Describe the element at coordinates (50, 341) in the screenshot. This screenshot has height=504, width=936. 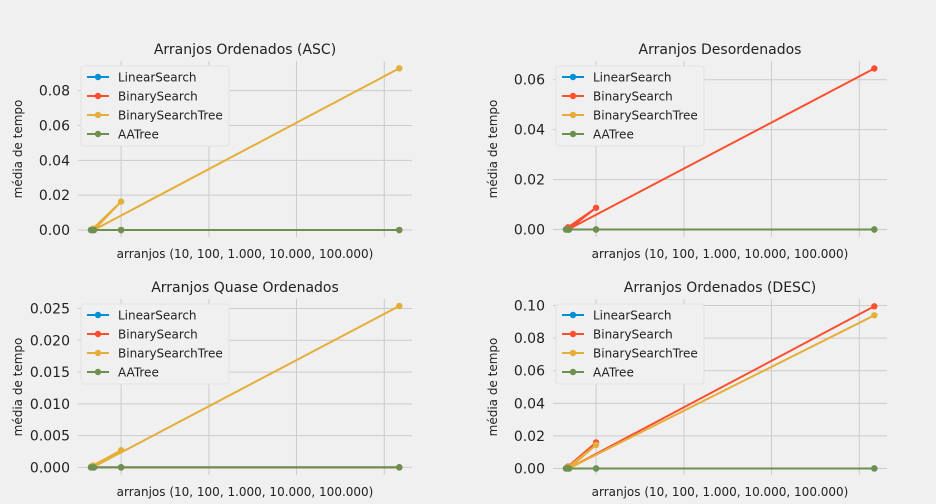
I see `y-tick-label: 0.020` at that location.